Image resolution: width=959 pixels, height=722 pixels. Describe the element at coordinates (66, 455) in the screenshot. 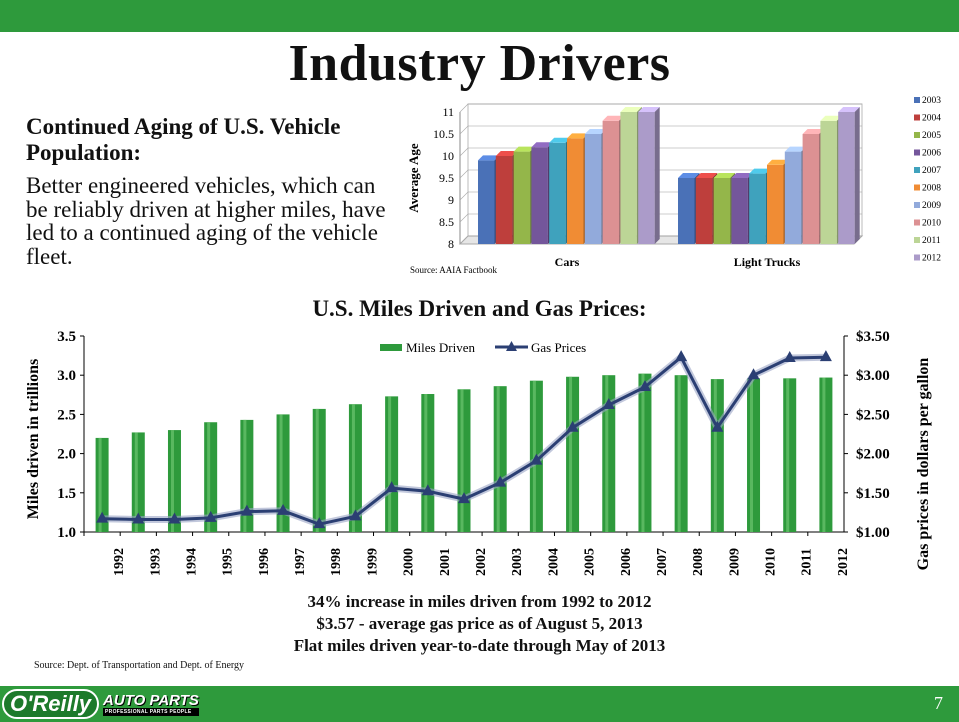

I see `miles-y-tick: 2.0` at that location.